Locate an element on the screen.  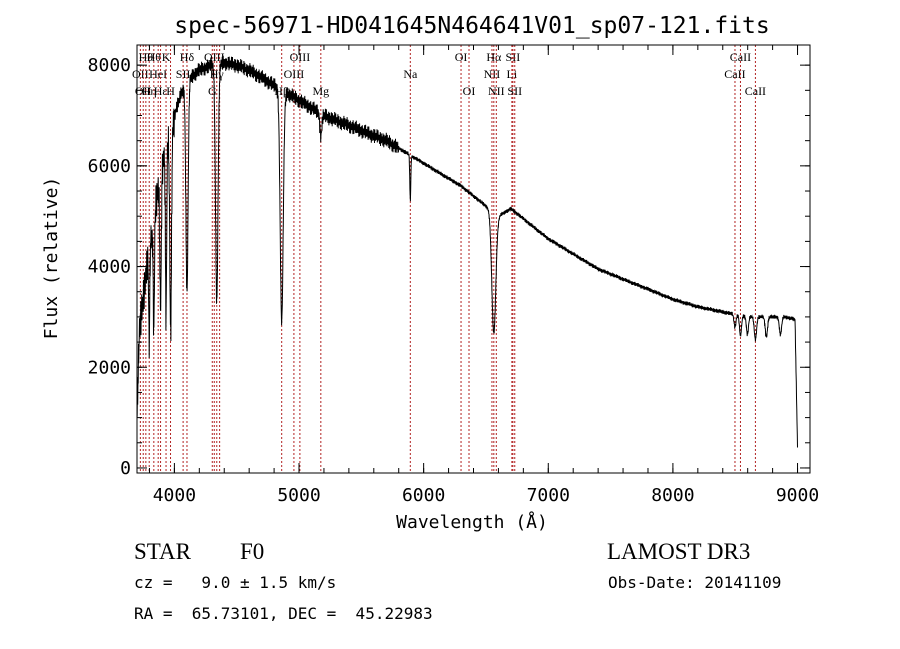
line-marker-label: Mg is located at coordinates (320, 91).